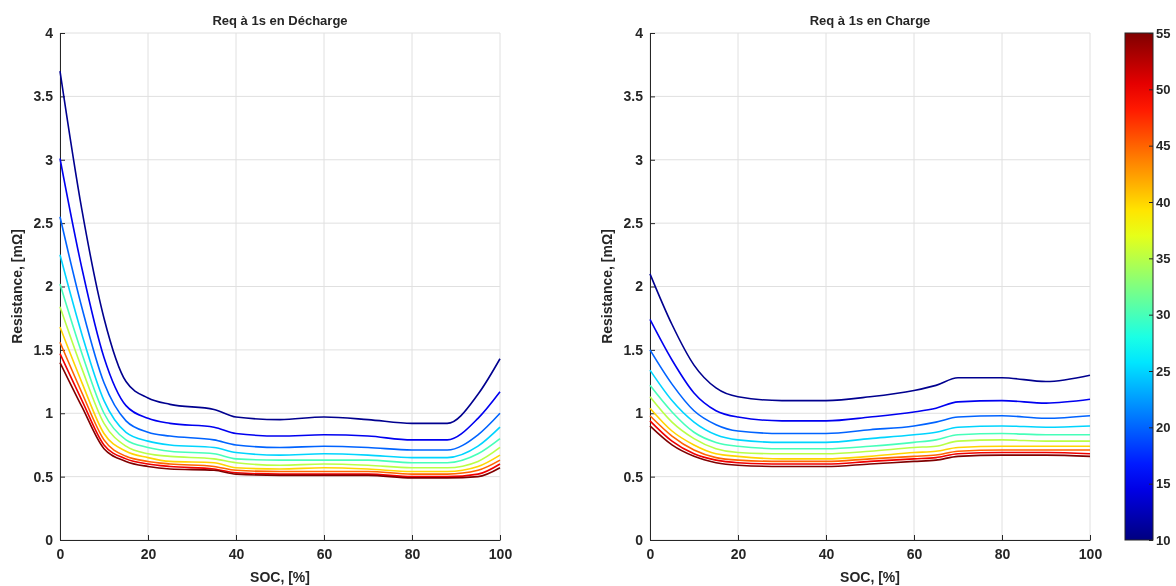 The width and height of the screenshot is (1176, 586). What do you see at coordinates (870, 20) in the screenshot?
I see `chart-title: Req à 1s en Charge` at bounding box center [870, 20].